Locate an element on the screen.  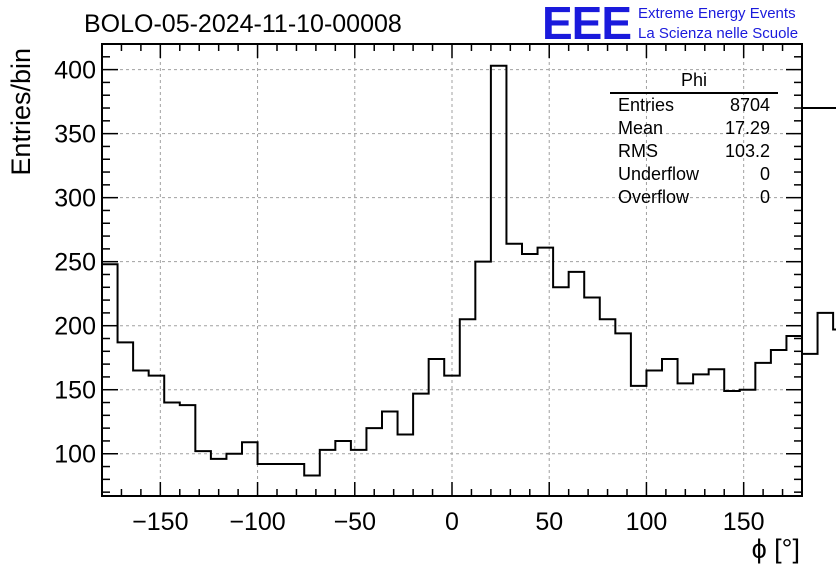
stats-title: Phi is located at coordinates (694, 82).